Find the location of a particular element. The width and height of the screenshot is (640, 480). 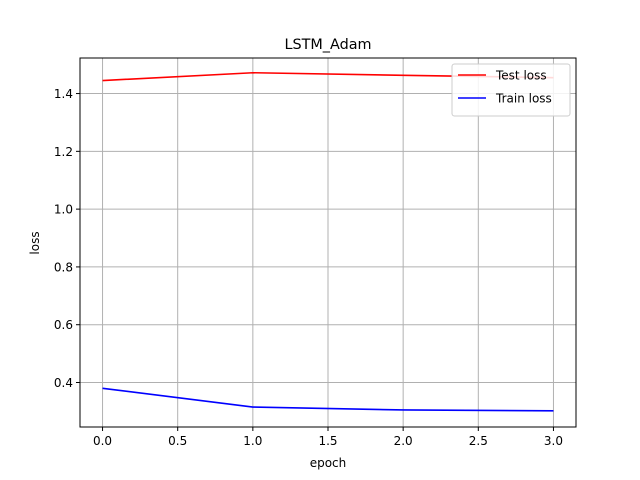

x-tick-label: 2.5 is located at coordinates (478, 441).